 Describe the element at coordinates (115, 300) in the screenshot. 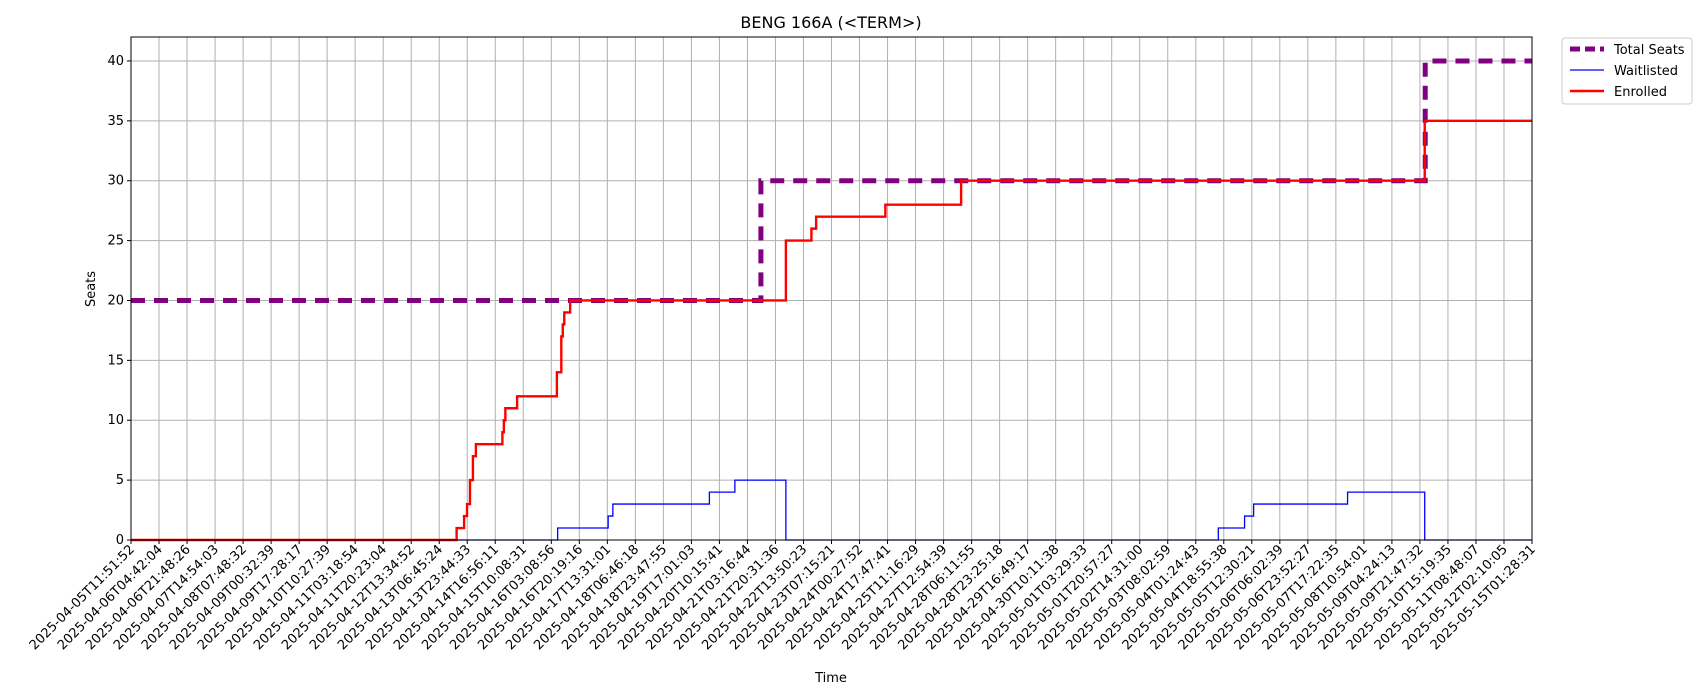

I see `y-tick-label: 20` at that location.